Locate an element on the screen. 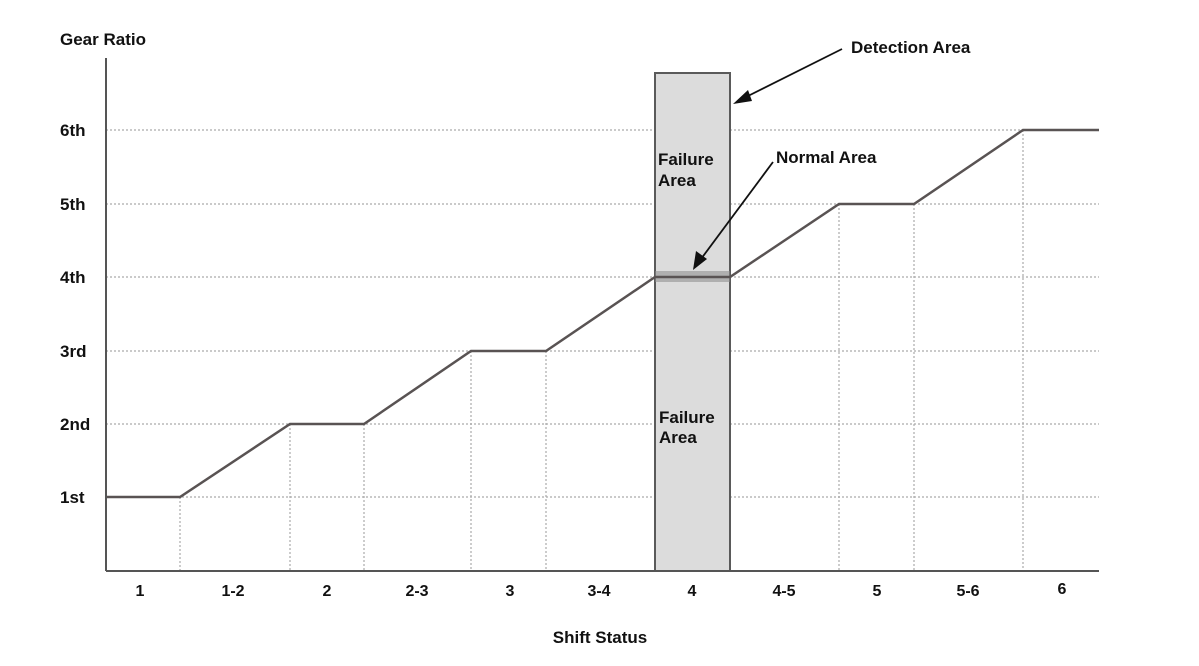 The height and width of the screenshot is (666, 1199). y-tick-4th: 4th is located at coordinates (73, 277).